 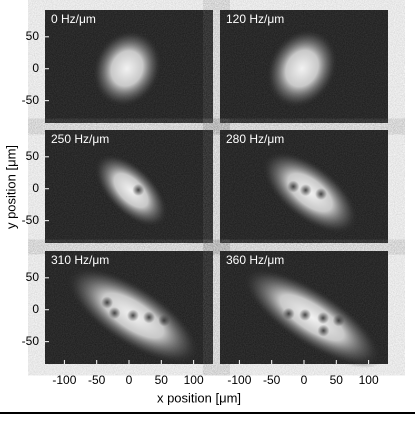 I want to click on panel-label: 280 Hz/μm, so click(x=255, y=139).